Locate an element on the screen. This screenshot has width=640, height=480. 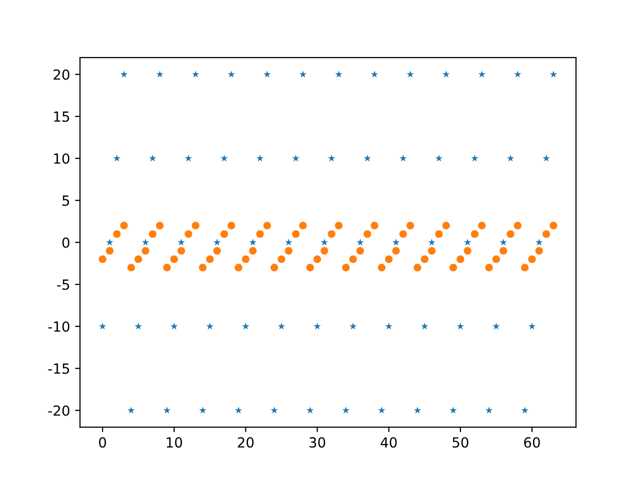
y-tick-label: -10 is located at coordinates (59, 326).